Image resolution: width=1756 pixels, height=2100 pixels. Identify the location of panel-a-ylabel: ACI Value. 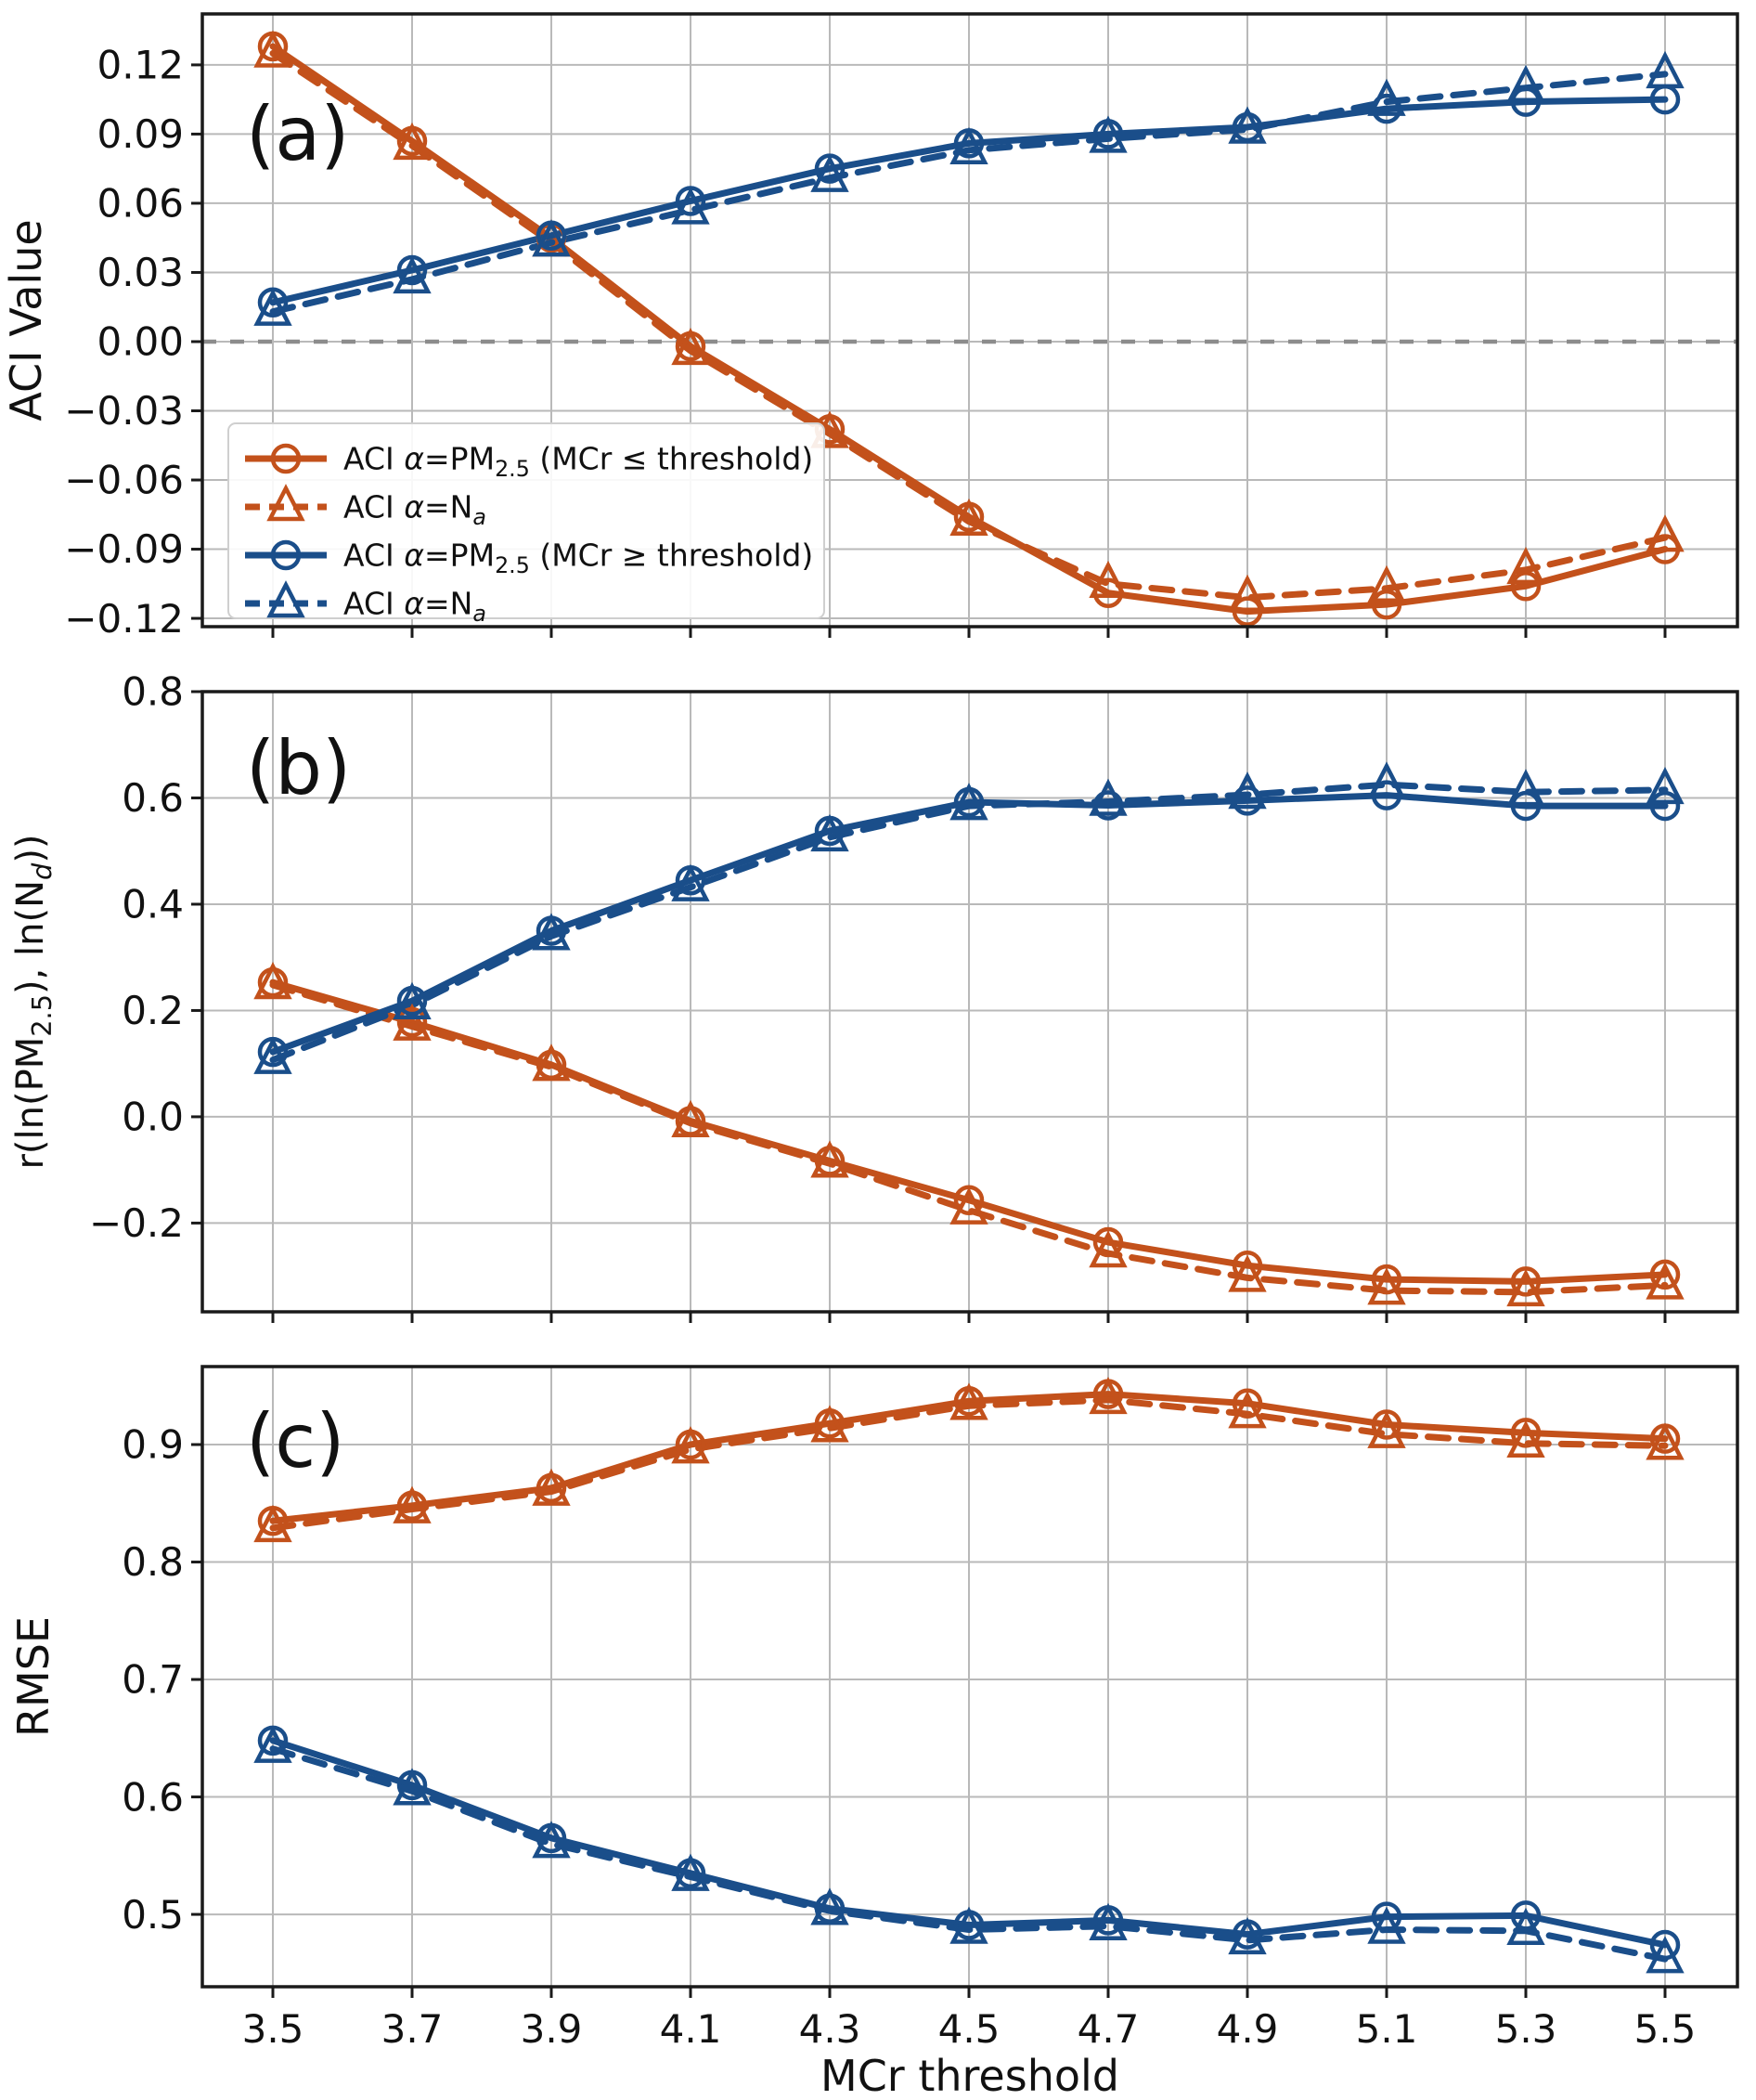
(26, 320).